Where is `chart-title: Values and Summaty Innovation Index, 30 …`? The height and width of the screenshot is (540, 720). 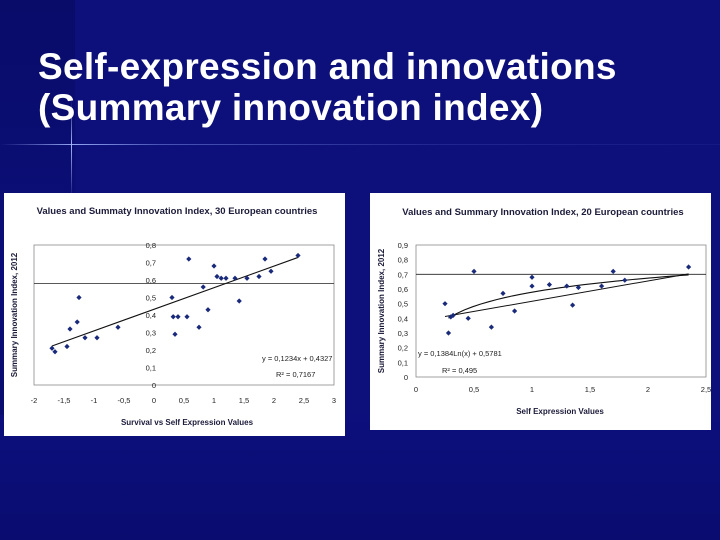 chart-title: Values and Summaty Innovation Index, 30 … is located at coordinates (177, 211).